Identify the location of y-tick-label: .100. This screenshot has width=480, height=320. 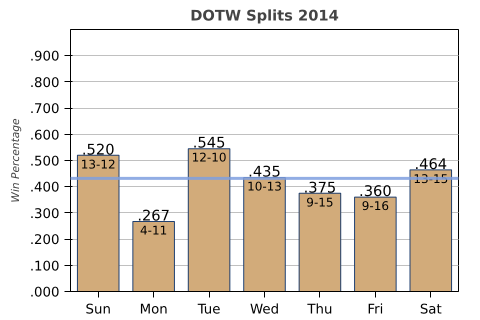
(45, 266).